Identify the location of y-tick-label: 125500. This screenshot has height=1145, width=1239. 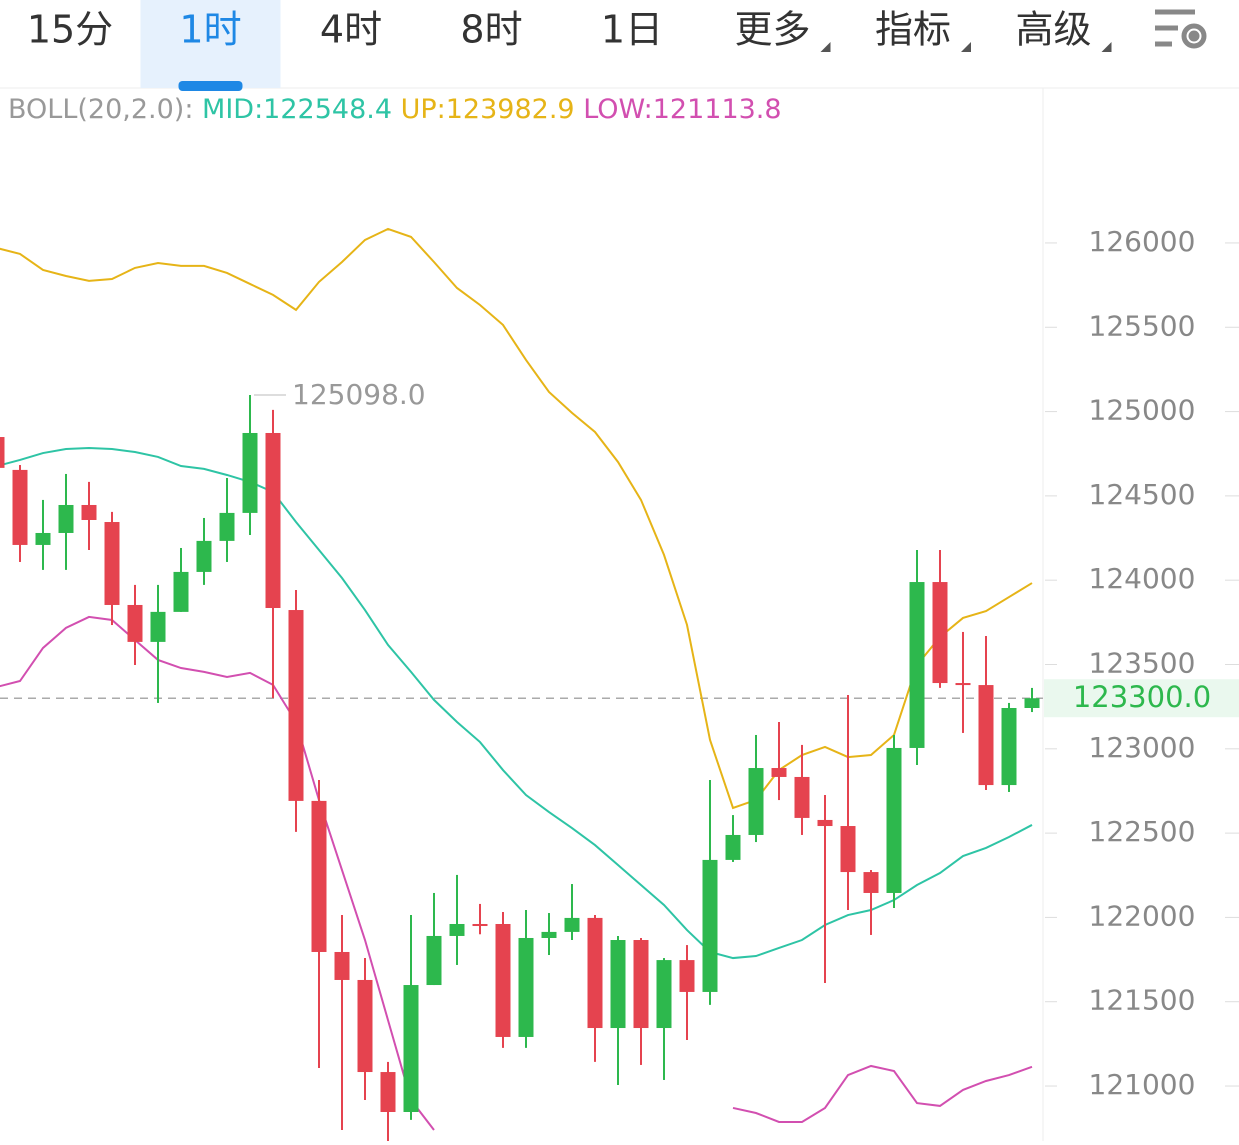
(1142, 325).